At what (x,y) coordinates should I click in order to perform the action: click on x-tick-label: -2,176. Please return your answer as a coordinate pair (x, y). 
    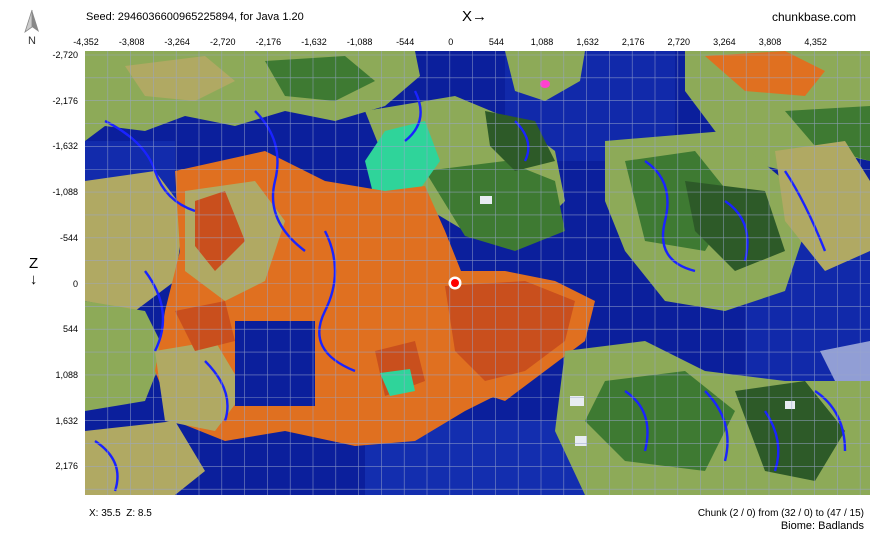
    Looking at the image, I should click on (268, 42).